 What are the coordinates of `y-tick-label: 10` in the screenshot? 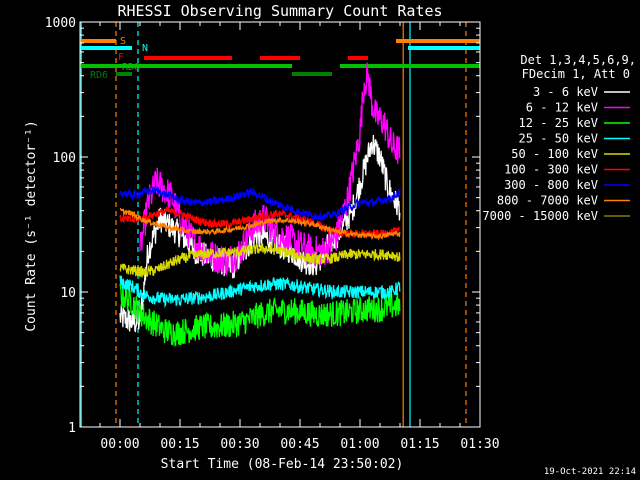 It's located at (68, 293).